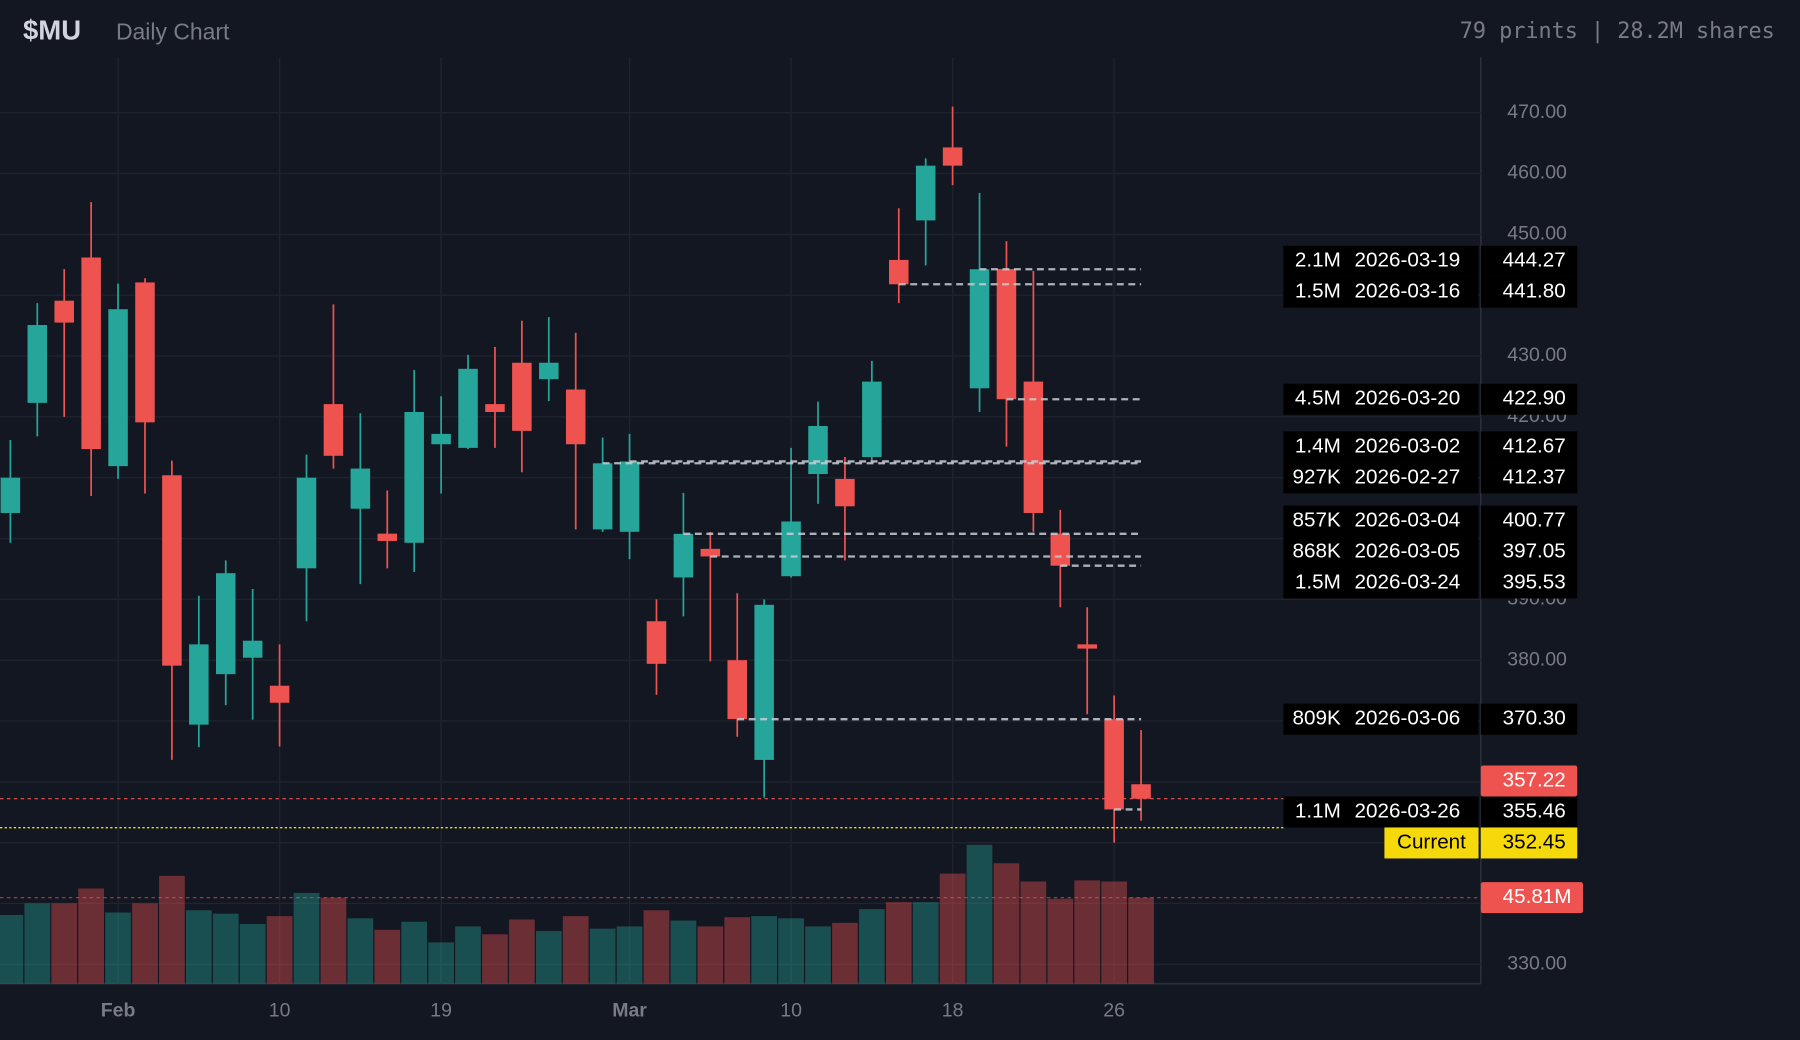  I want to click on x-tick-label: 26, so click(1114, 1010).